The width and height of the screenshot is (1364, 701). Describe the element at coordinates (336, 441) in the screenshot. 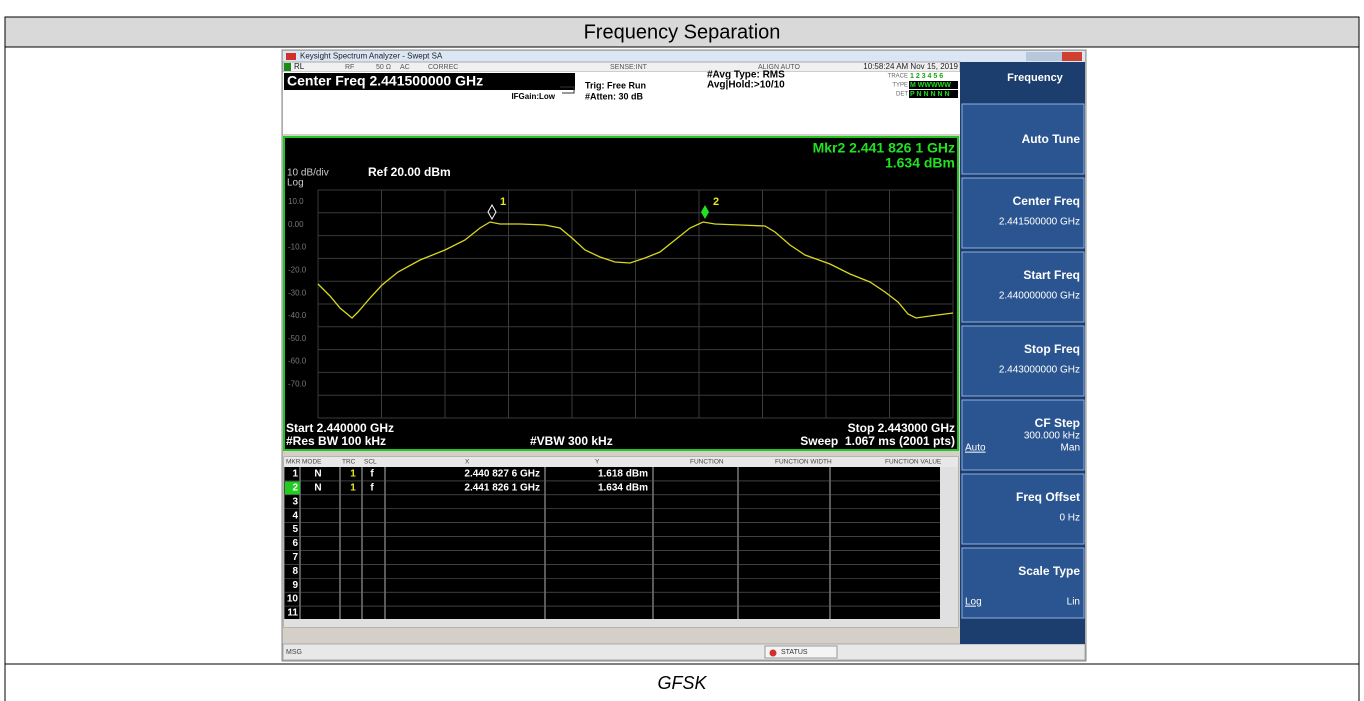

I see `res-bw: #Res BW 100 kHz` at that location.